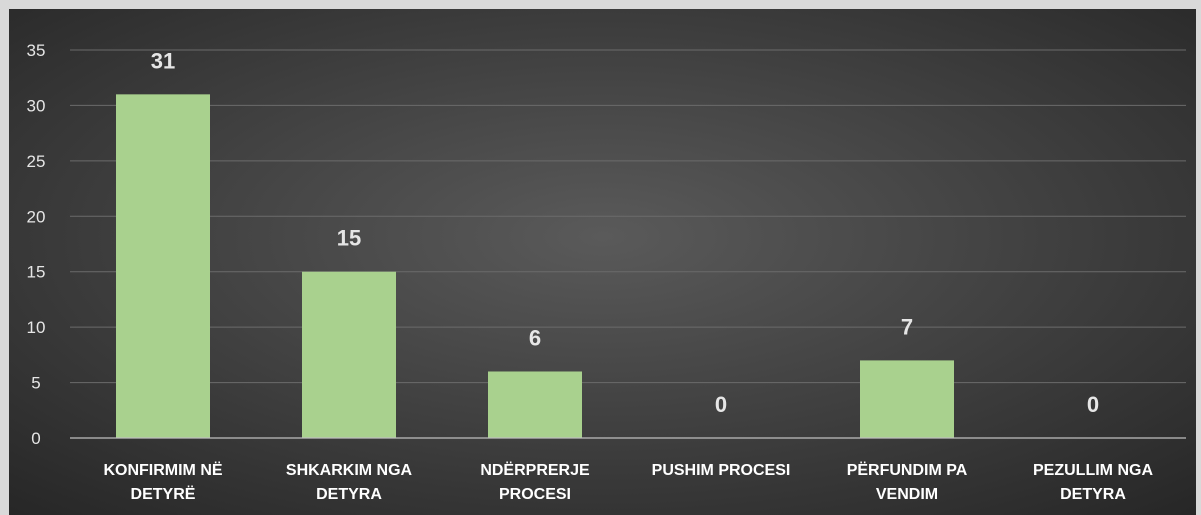 This screenshot has height=515, width=1201. I want to click on x-category-label-line: PËRFUNDIM PA, so click(907, 470).